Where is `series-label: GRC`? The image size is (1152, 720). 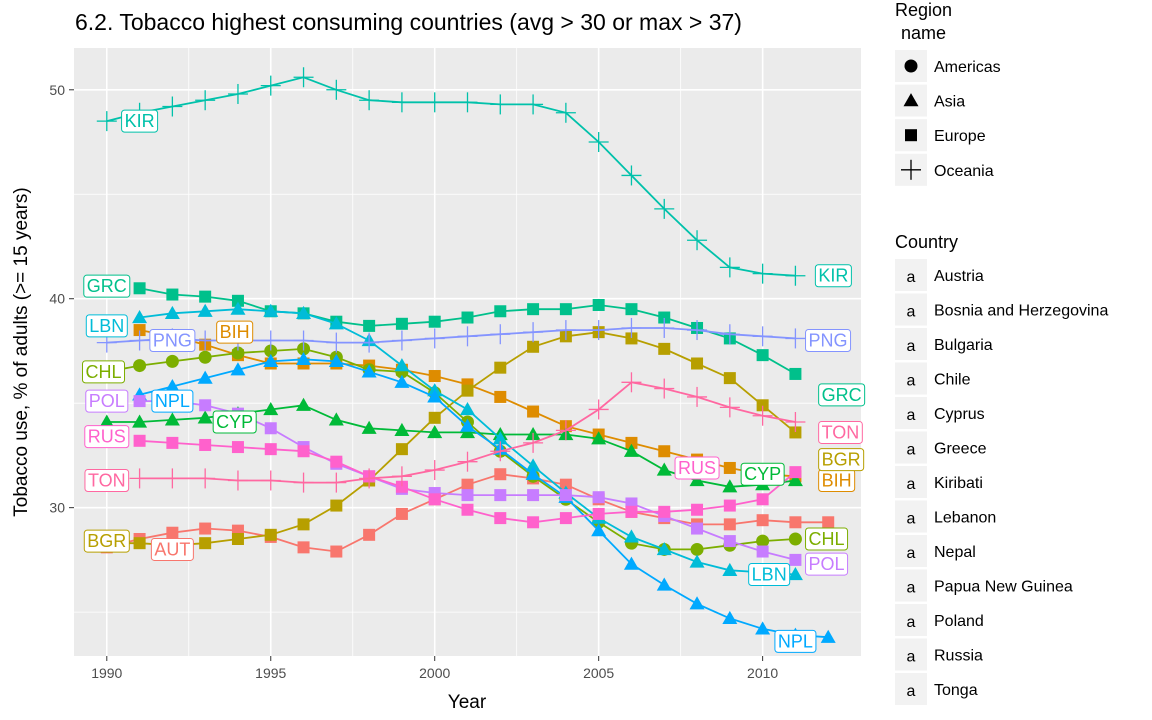 series-label: GRC is located at coordinates (842, 395).